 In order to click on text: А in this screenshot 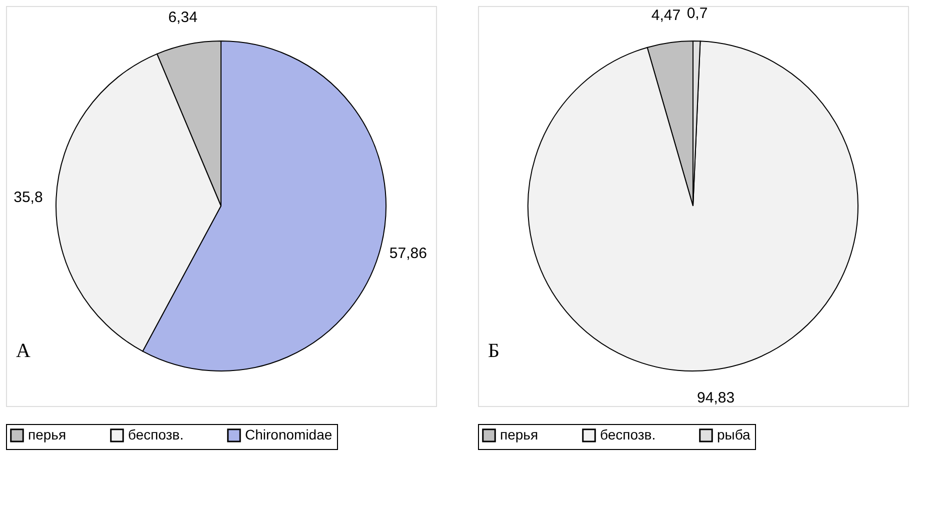, I will do `click(23, 351)`.